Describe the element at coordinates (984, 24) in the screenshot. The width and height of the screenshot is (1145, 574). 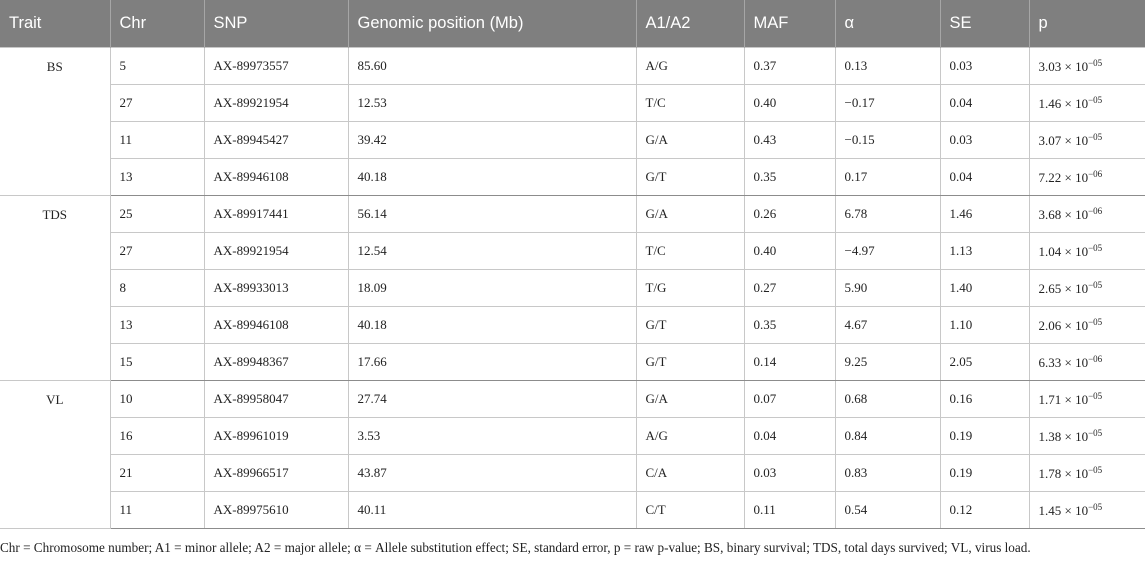
I see `col-header-se: SE` at that location.